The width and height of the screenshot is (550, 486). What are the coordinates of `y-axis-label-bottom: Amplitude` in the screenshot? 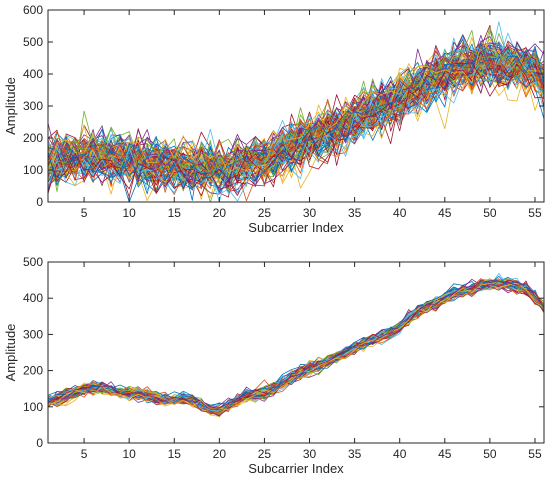 It's located at (10, 353).